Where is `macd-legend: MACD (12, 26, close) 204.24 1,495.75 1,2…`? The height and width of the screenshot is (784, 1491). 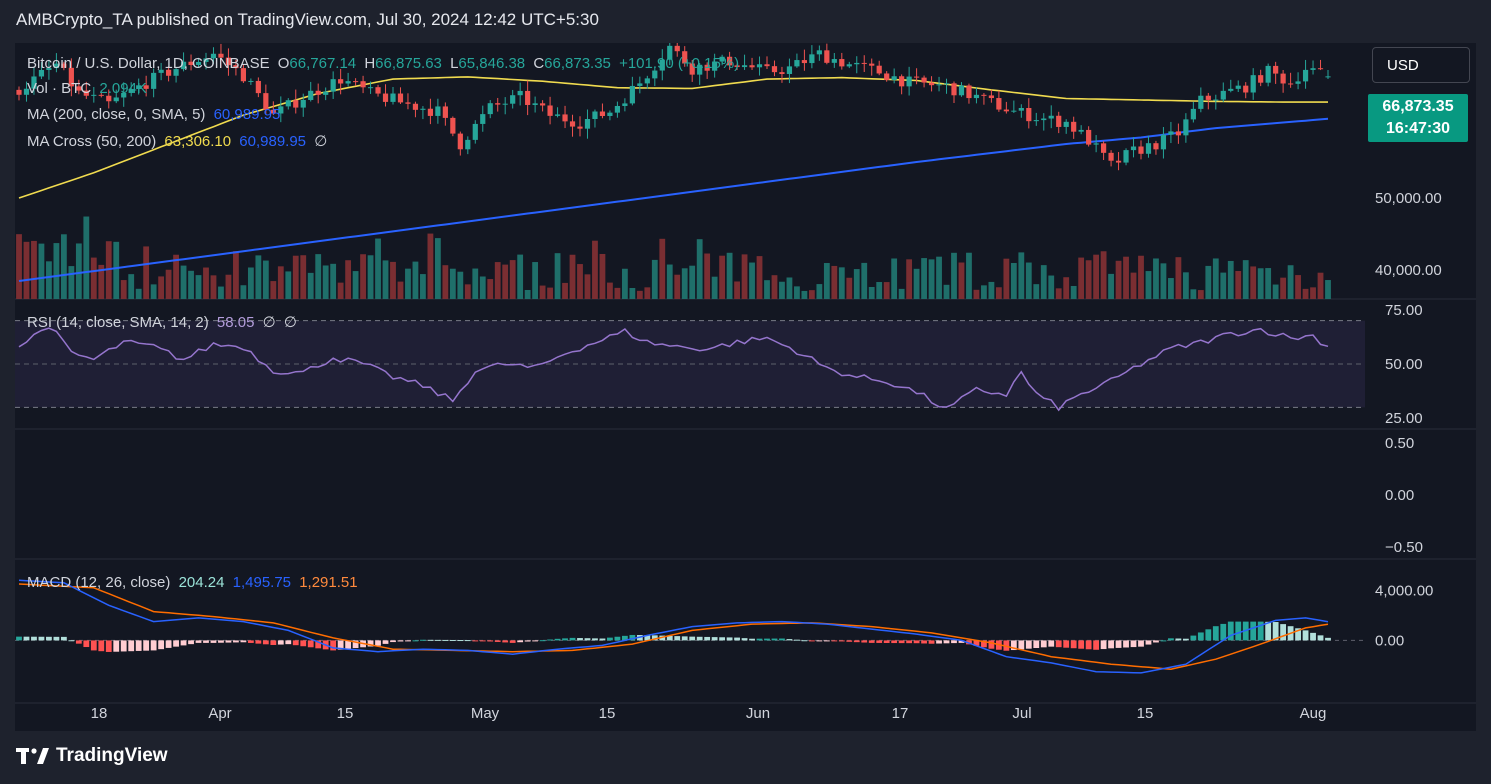 macd-legend: MACD (12, 26, close) 204.24 1,495.75 1,2… is located at coordinates (194, 582).